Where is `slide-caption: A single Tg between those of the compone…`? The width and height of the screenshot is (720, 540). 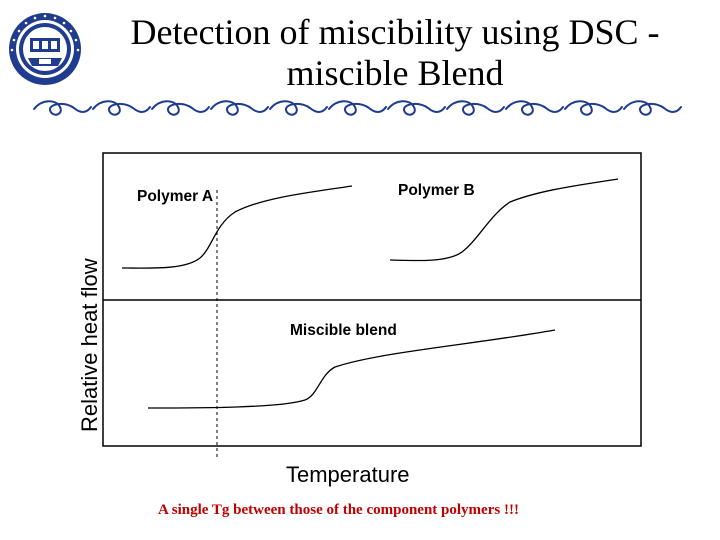 slide-caption: A single Tg between those of the compone… is located at coordinates (338, 510).